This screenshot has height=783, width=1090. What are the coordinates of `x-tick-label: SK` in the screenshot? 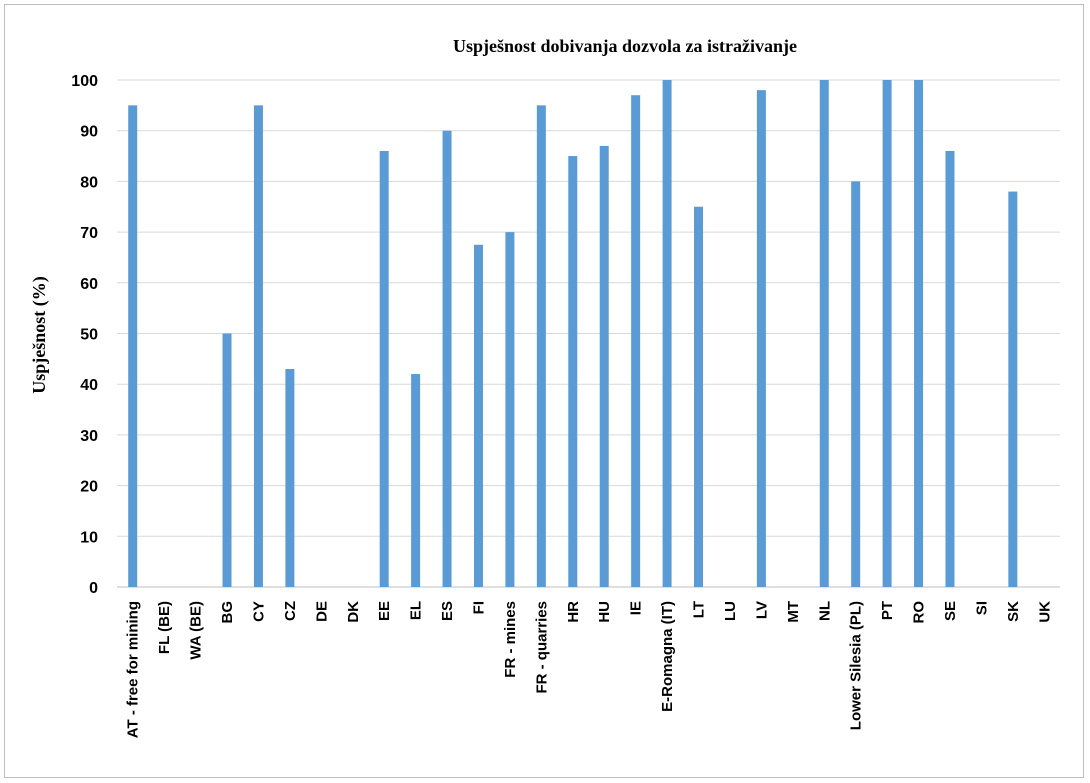 It's located at (1013, 611).